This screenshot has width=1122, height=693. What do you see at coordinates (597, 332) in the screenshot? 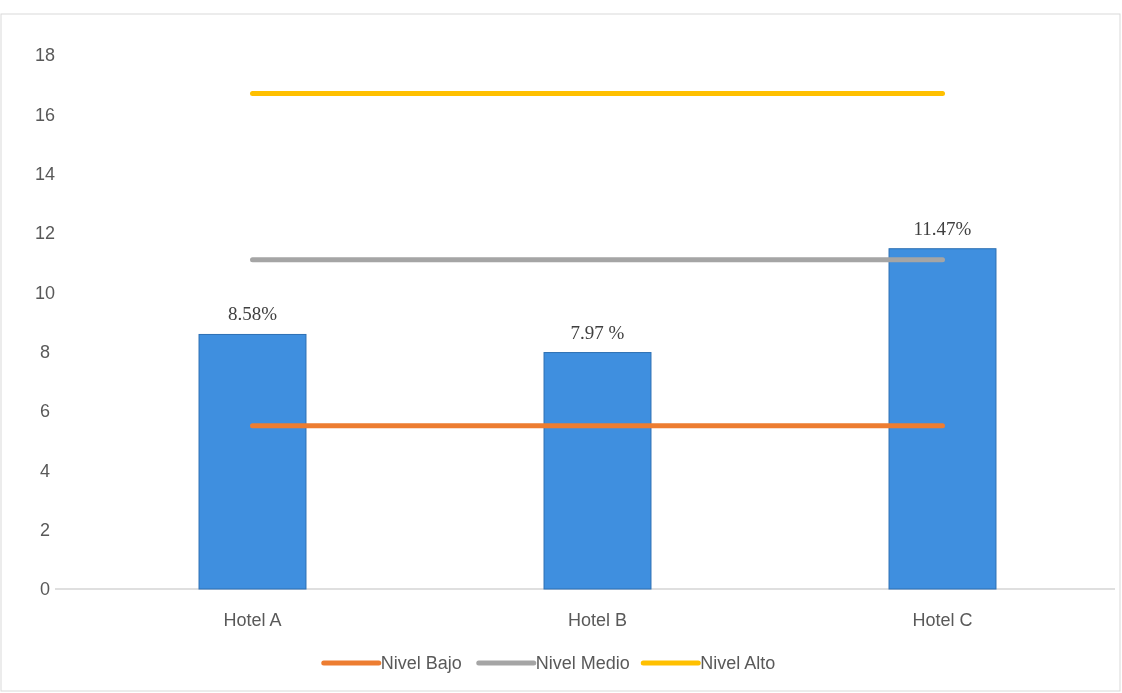
I see `data-label: 7.97 %` at bounding box center [597, 332].